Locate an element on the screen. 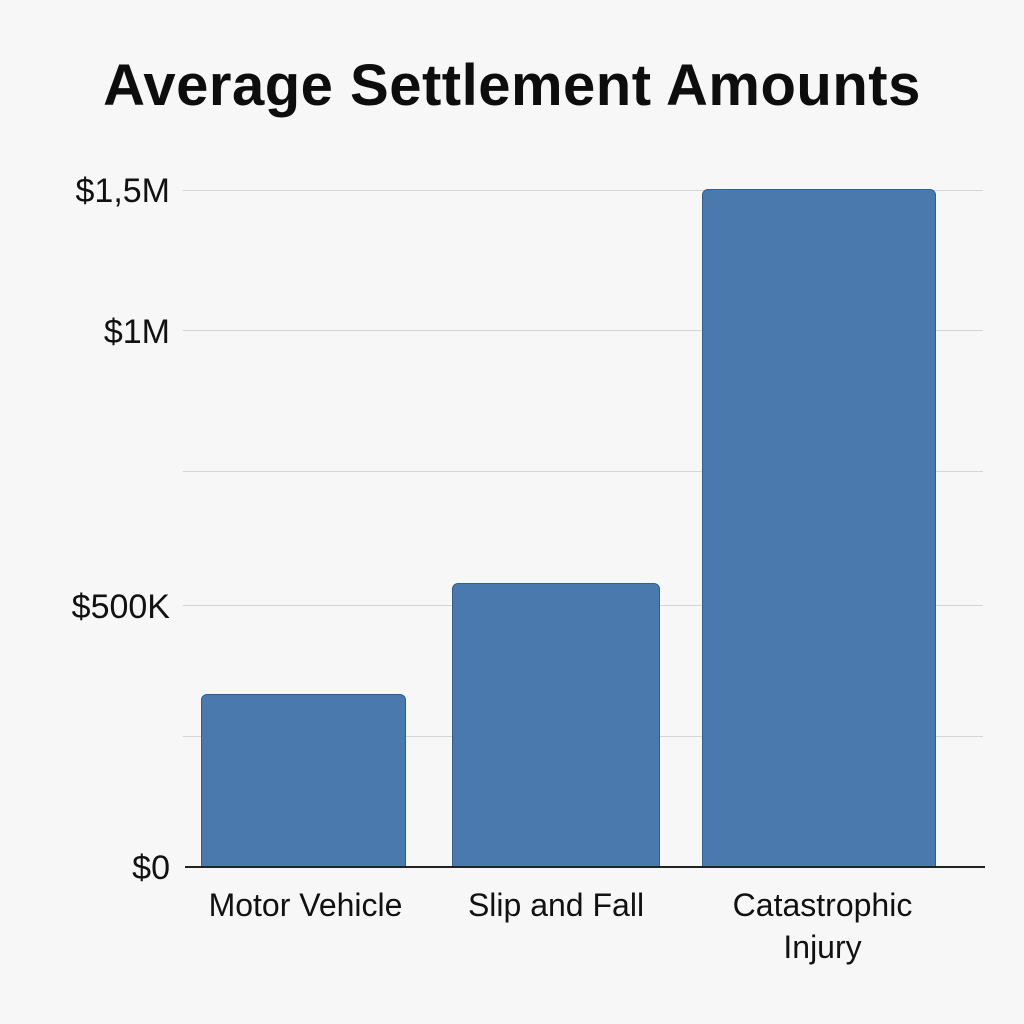  bar-motor-vehicle is located at coordinates (303, 780).